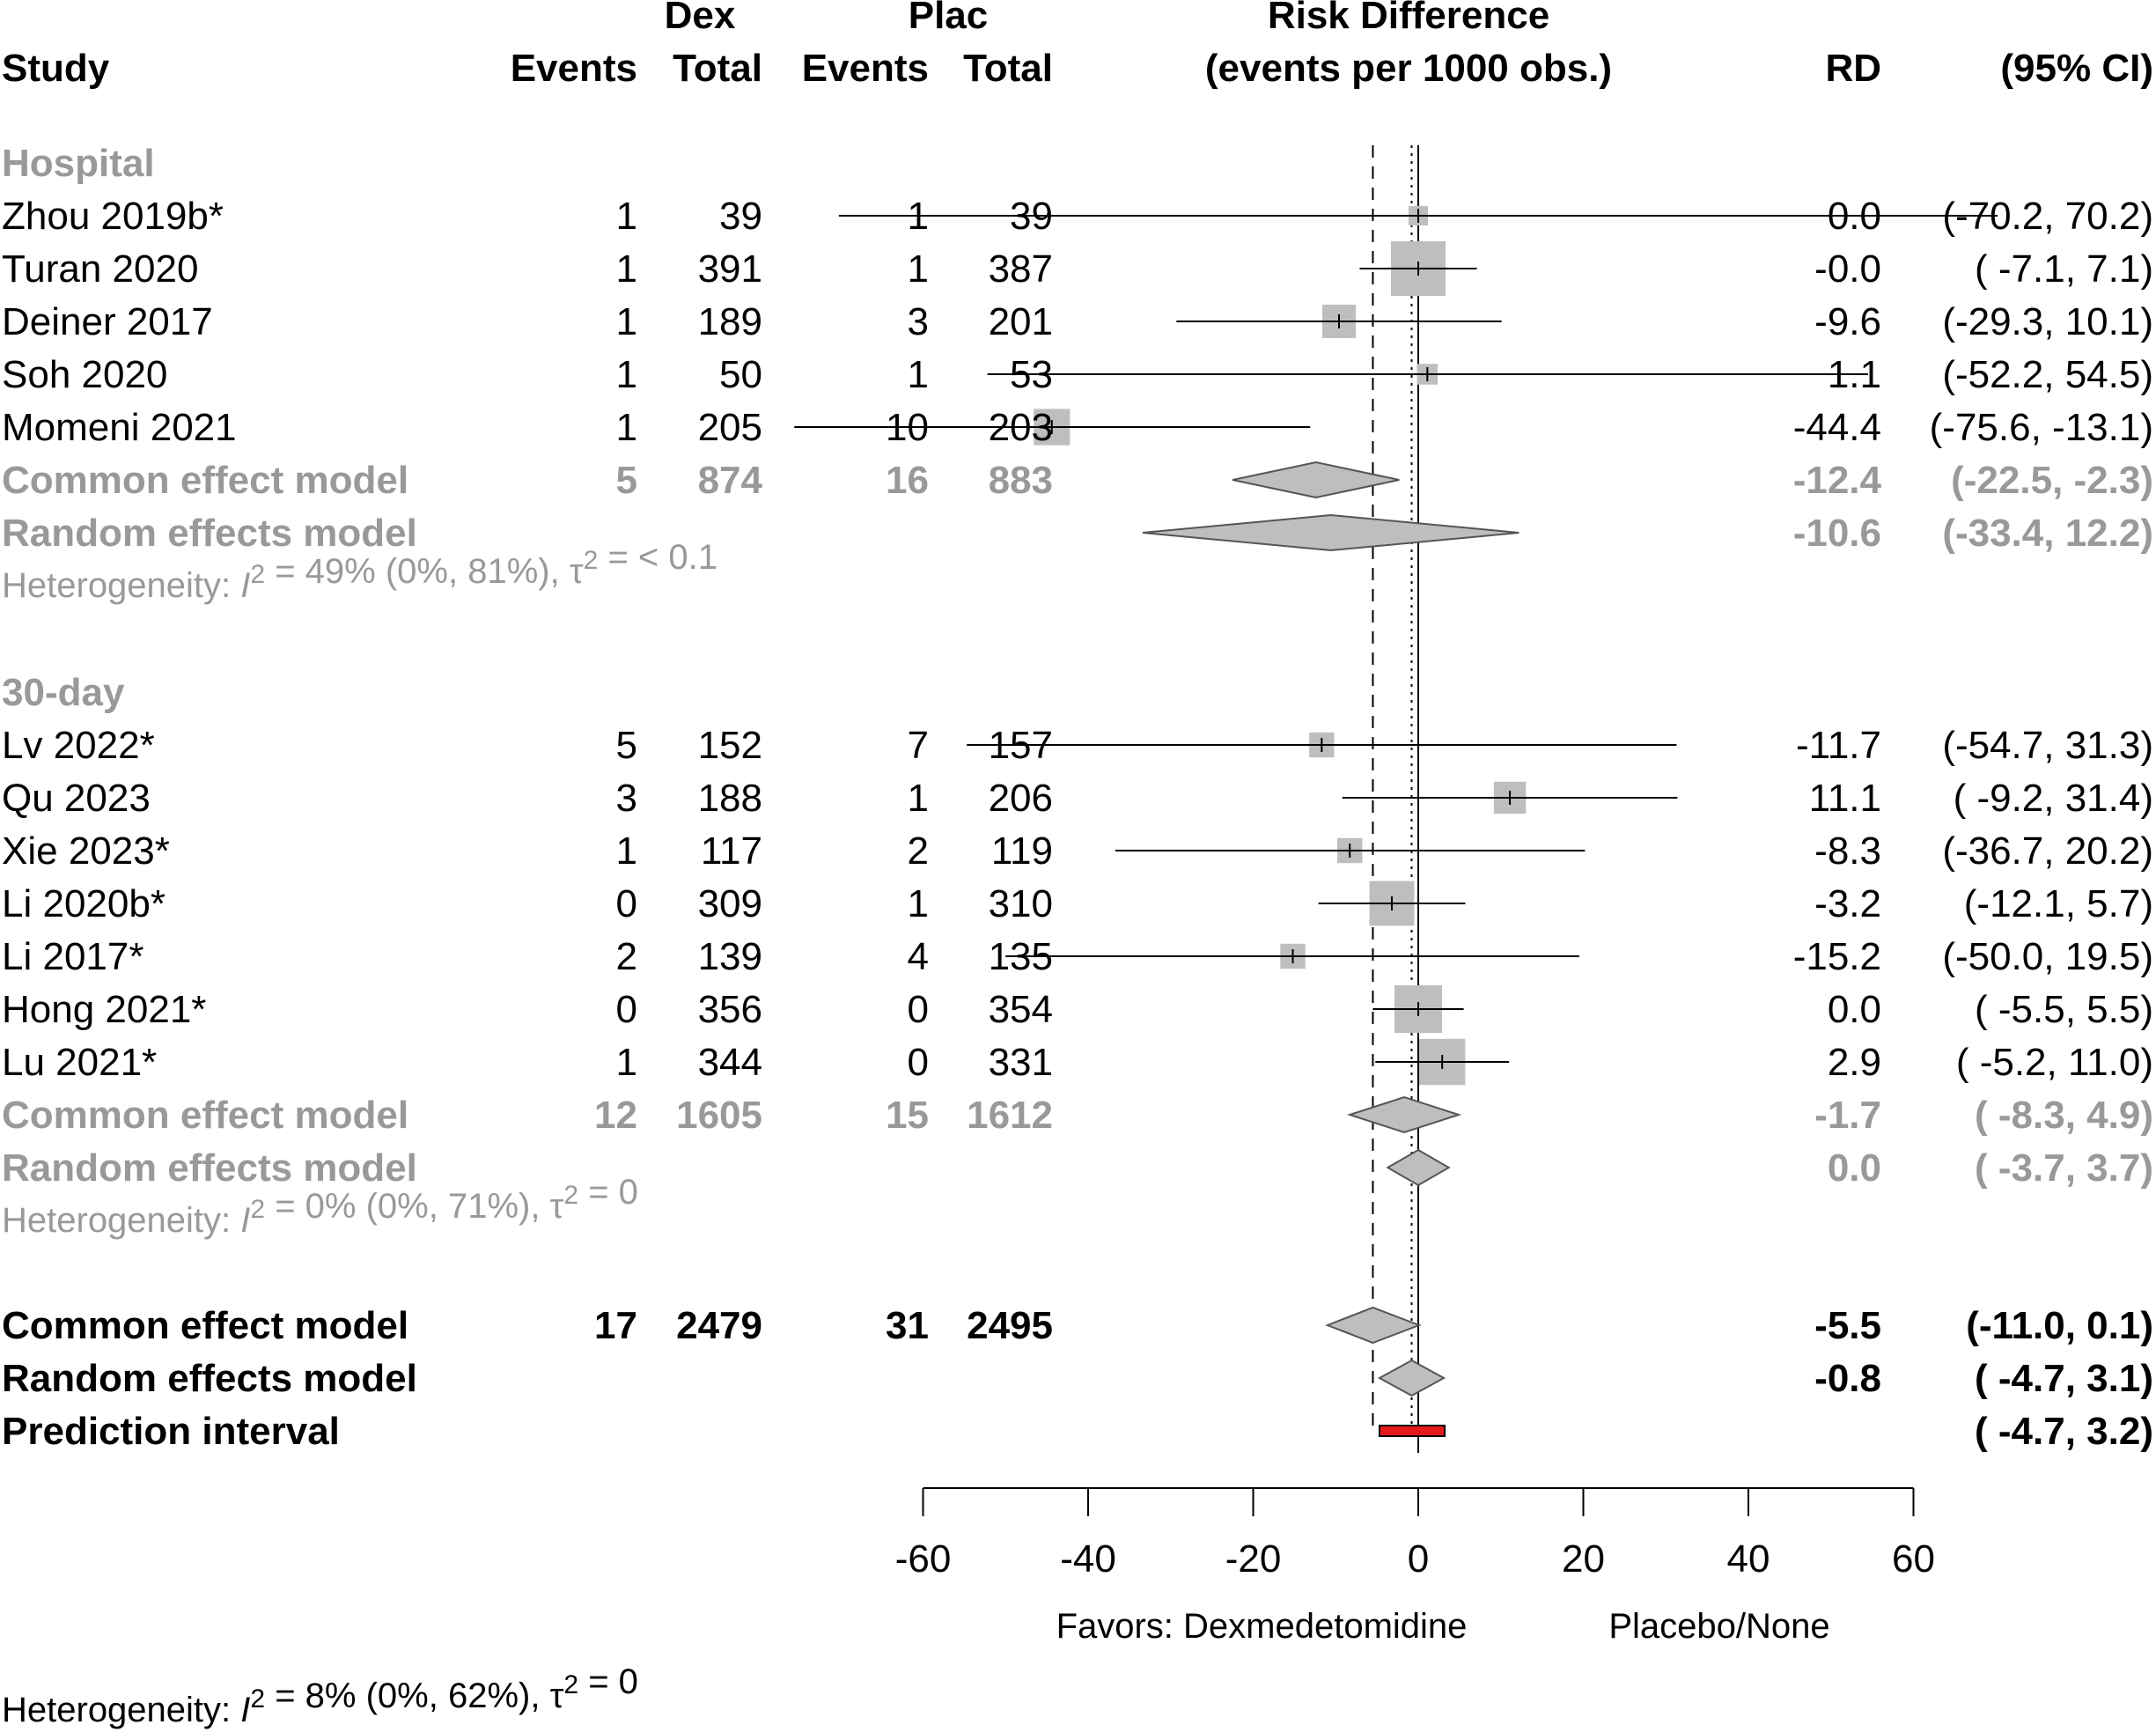 This screenshot has height=1732, width=2156. What do you see at coordinates (949, 18) in the screenshot?
I see `header-plac: Plac` at bounding box center [949, 18].